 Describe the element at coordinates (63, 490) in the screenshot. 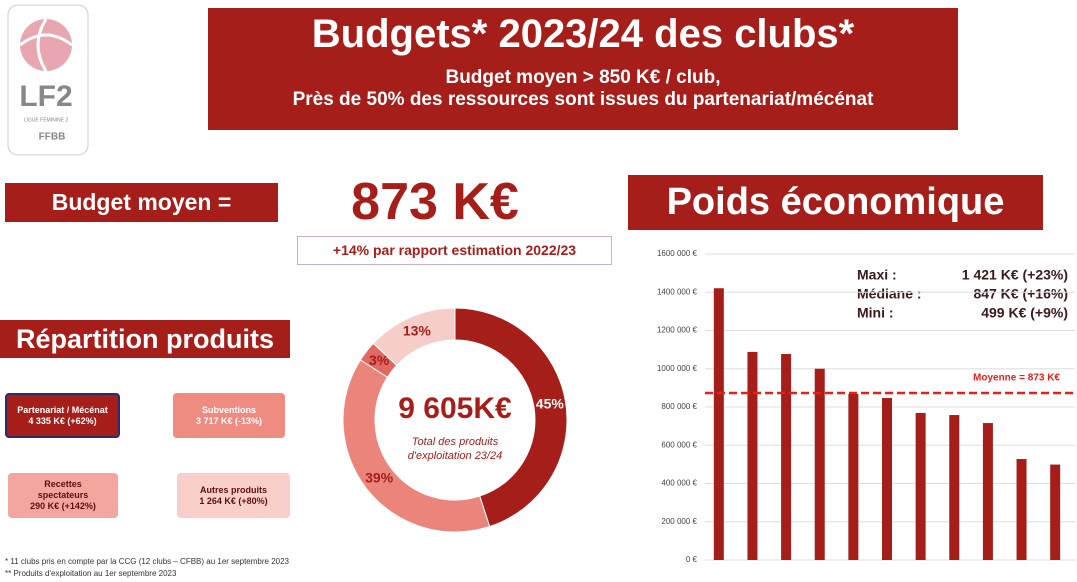

I see `product-name: Recettes spectateurs` at that location.